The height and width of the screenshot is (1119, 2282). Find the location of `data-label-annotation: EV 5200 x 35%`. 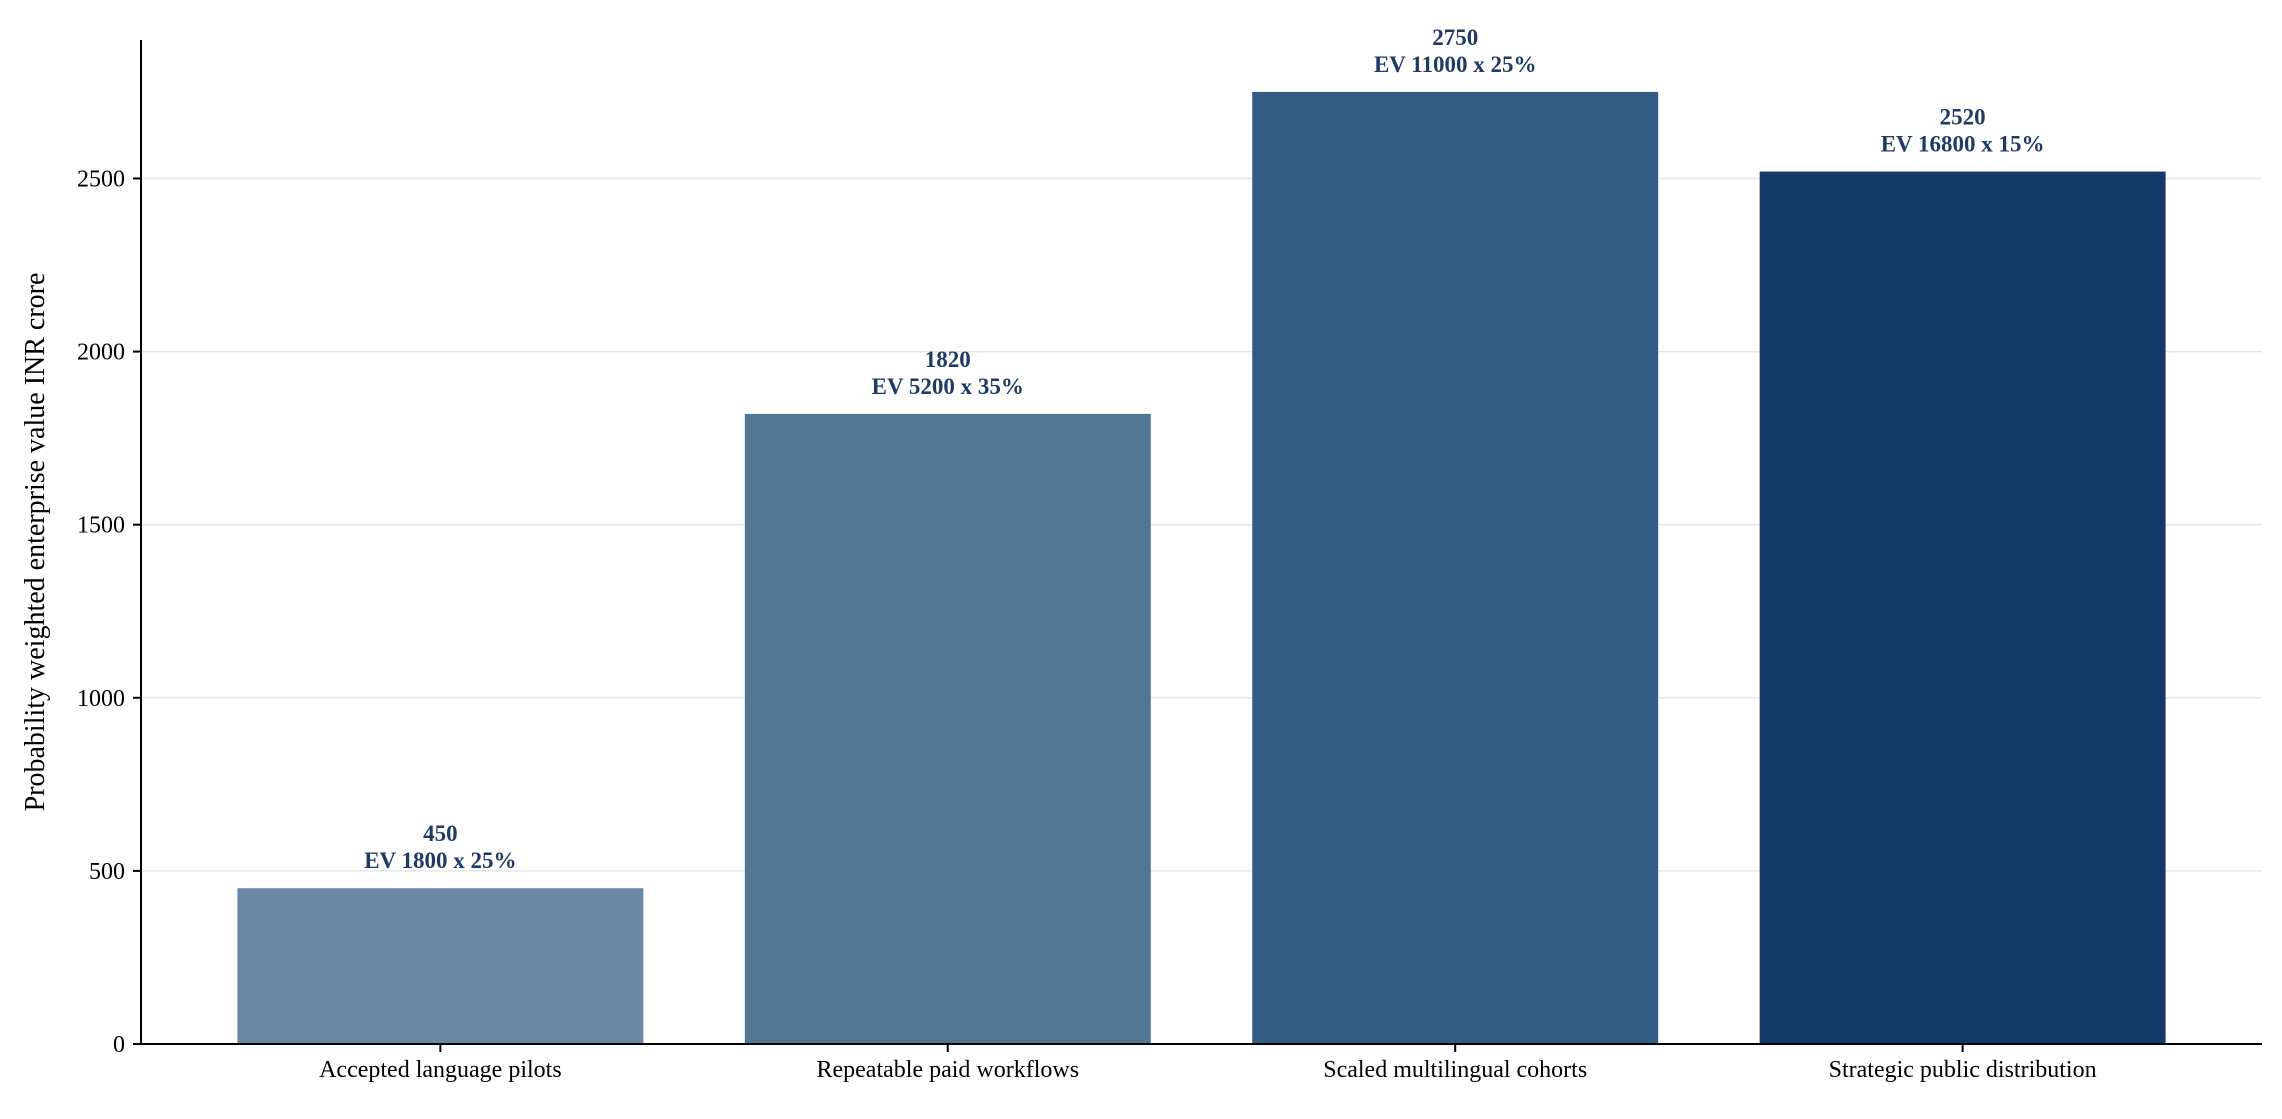

data-label-annotation: EV 5200 x 35% is located at coordinates (948, 386).